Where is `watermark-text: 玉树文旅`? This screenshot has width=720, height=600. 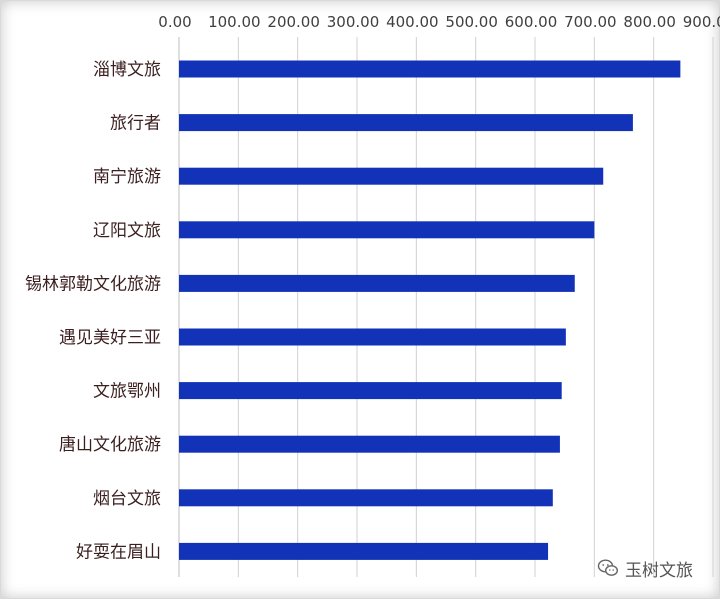 watermark-text: 玉树文旅 is located at coordinates (659, 570).